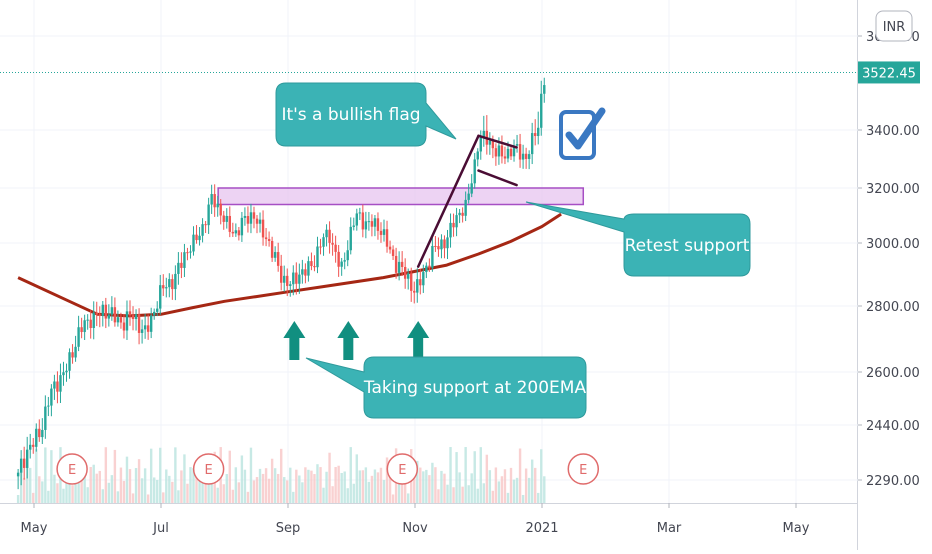  Describe the element at coordinates (366, 114) in the screenshot. I see `callout-bullish-flag: It's a bullish flag` at that location.